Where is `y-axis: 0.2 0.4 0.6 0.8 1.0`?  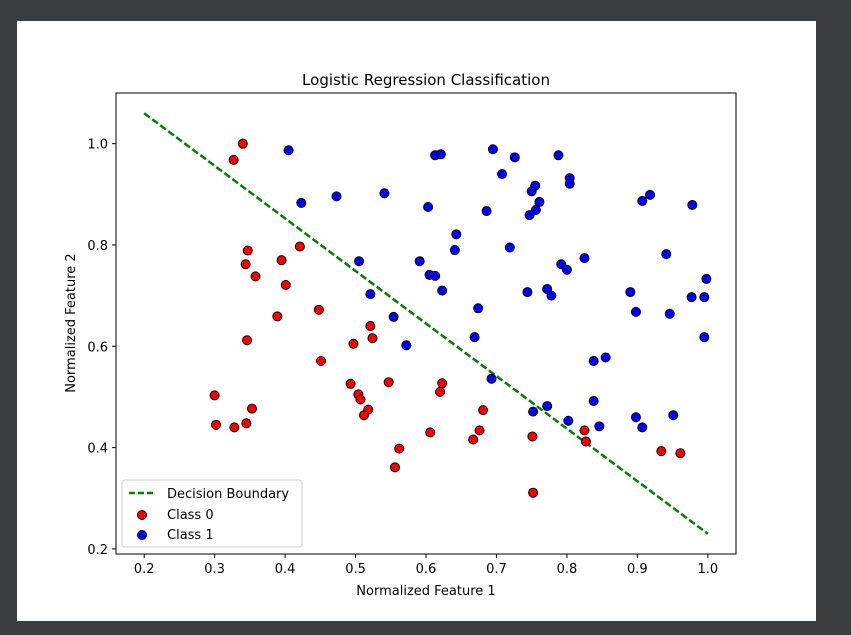
y-axis: 0.2 0.4 0.6 0.8 1.0 is located at coordinates (101, 348).